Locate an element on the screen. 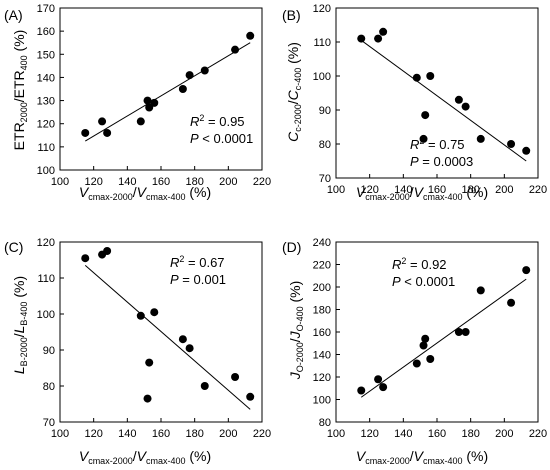 The width and height of the screenshot is (550, 470). p-value: = 0.0003 is located at coordinates (447, 161).